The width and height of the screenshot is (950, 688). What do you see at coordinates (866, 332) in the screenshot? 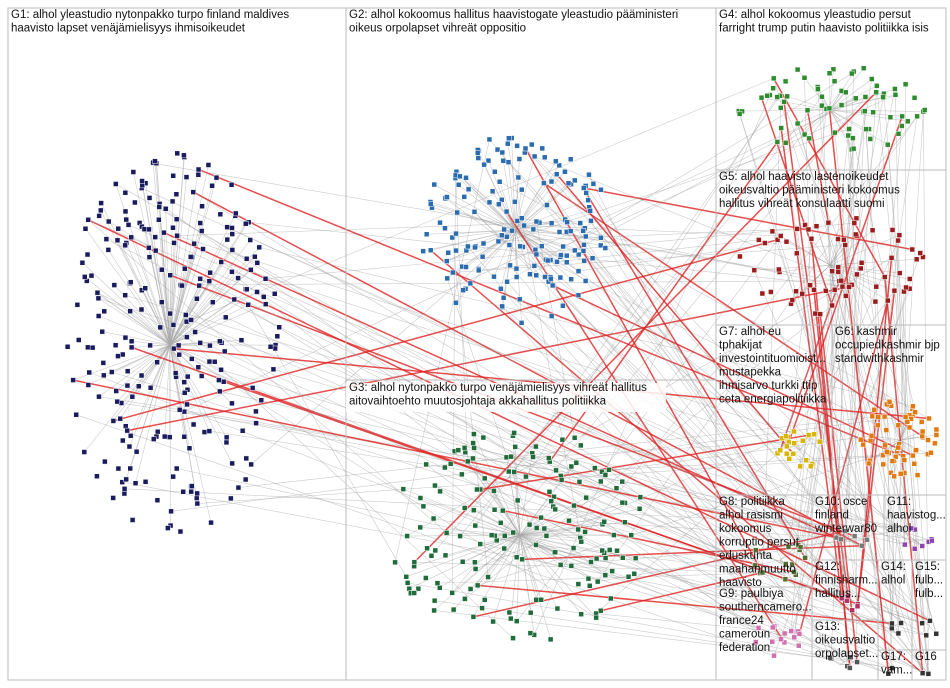
I see `group-label: G6: kashmir` at bounding box center [866, 332].